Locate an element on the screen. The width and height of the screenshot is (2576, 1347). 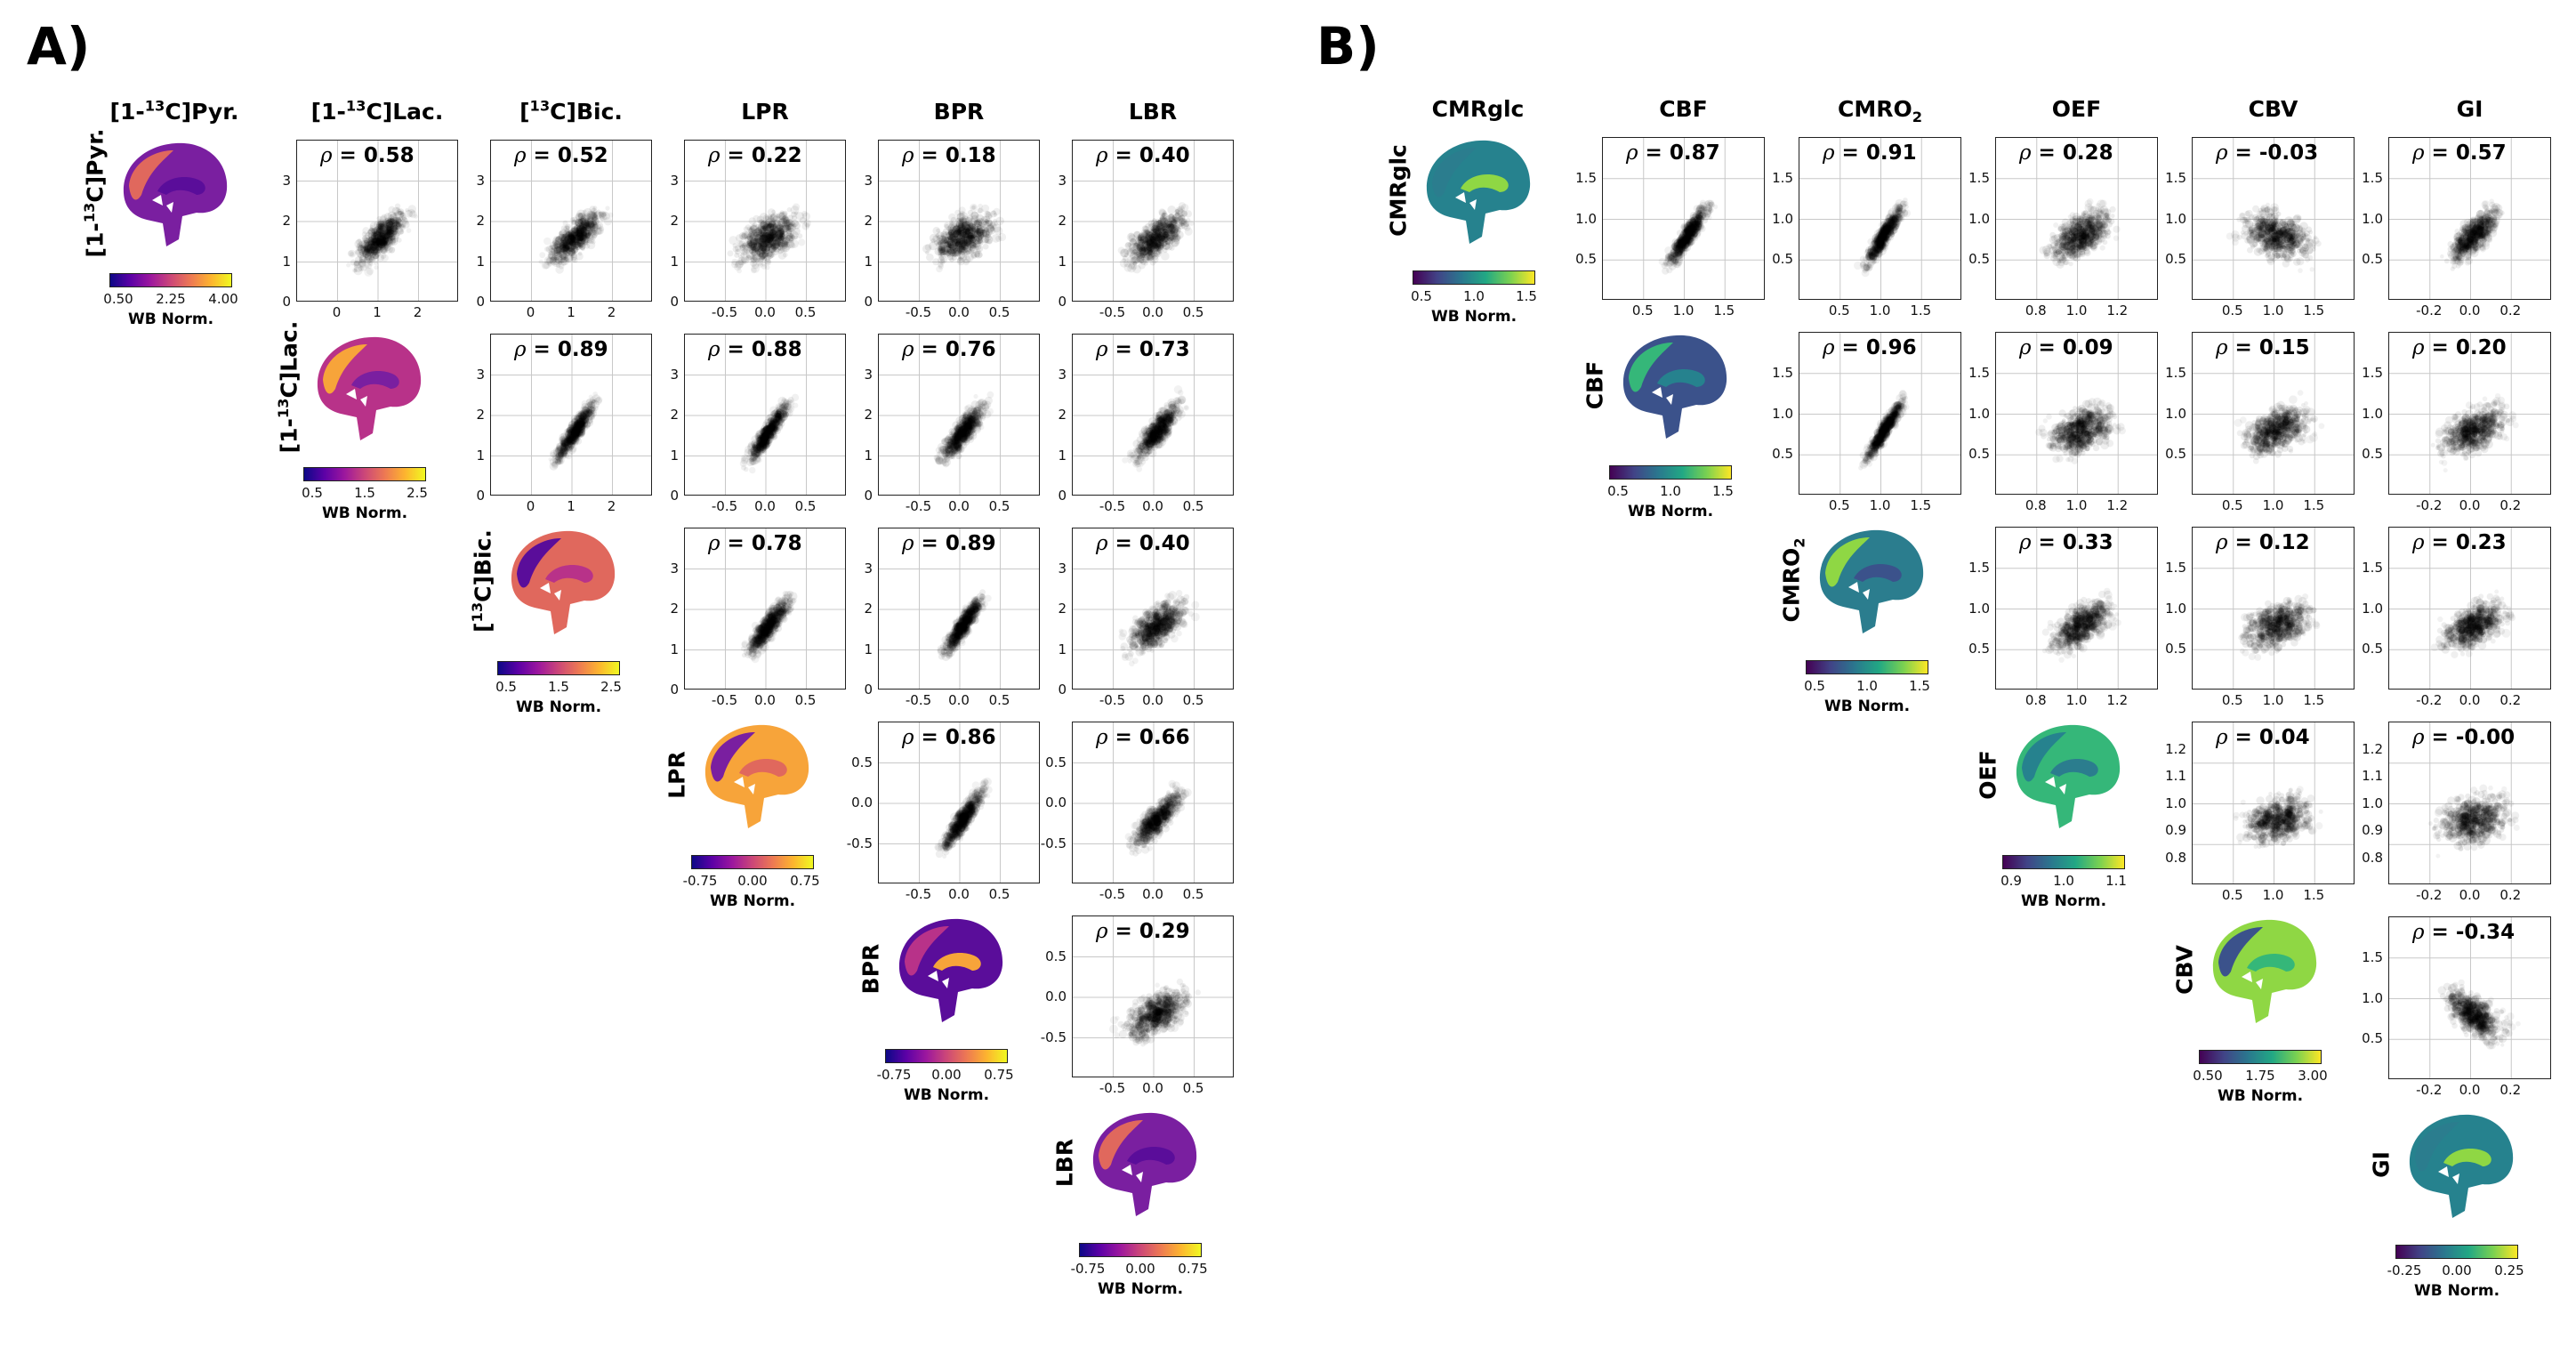
correlation-label: ρ = 0.04 is located at coordinates (2263, 737).